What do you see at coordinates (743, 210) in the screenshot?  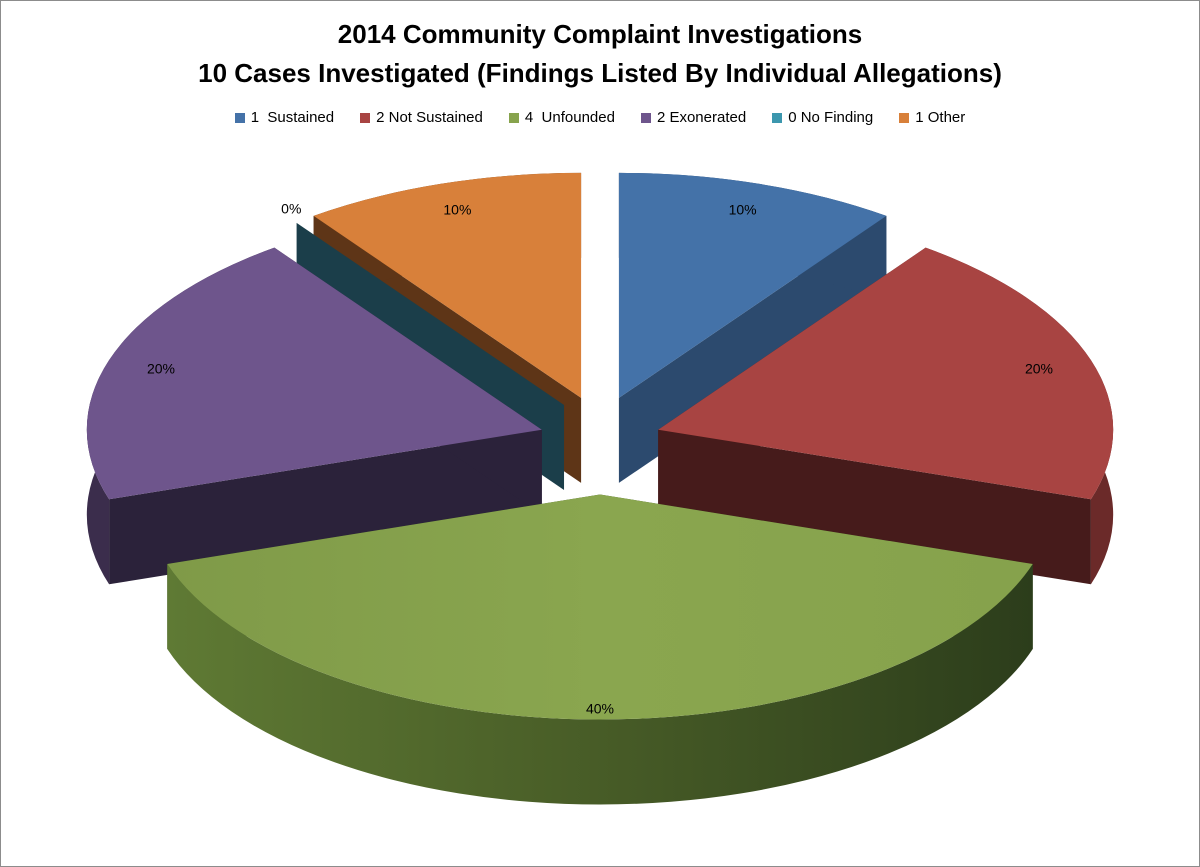 I see `data-label-sustained: 10%` at bounding box center [743, 210].